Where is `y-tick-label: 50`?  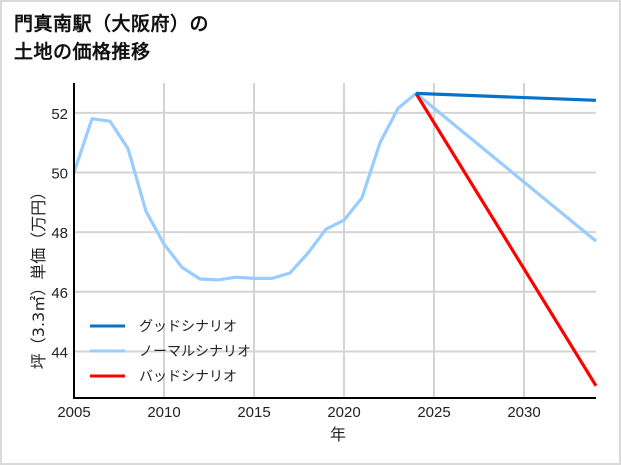
y-tick-label: 50 is located at coordinates (59, 173).